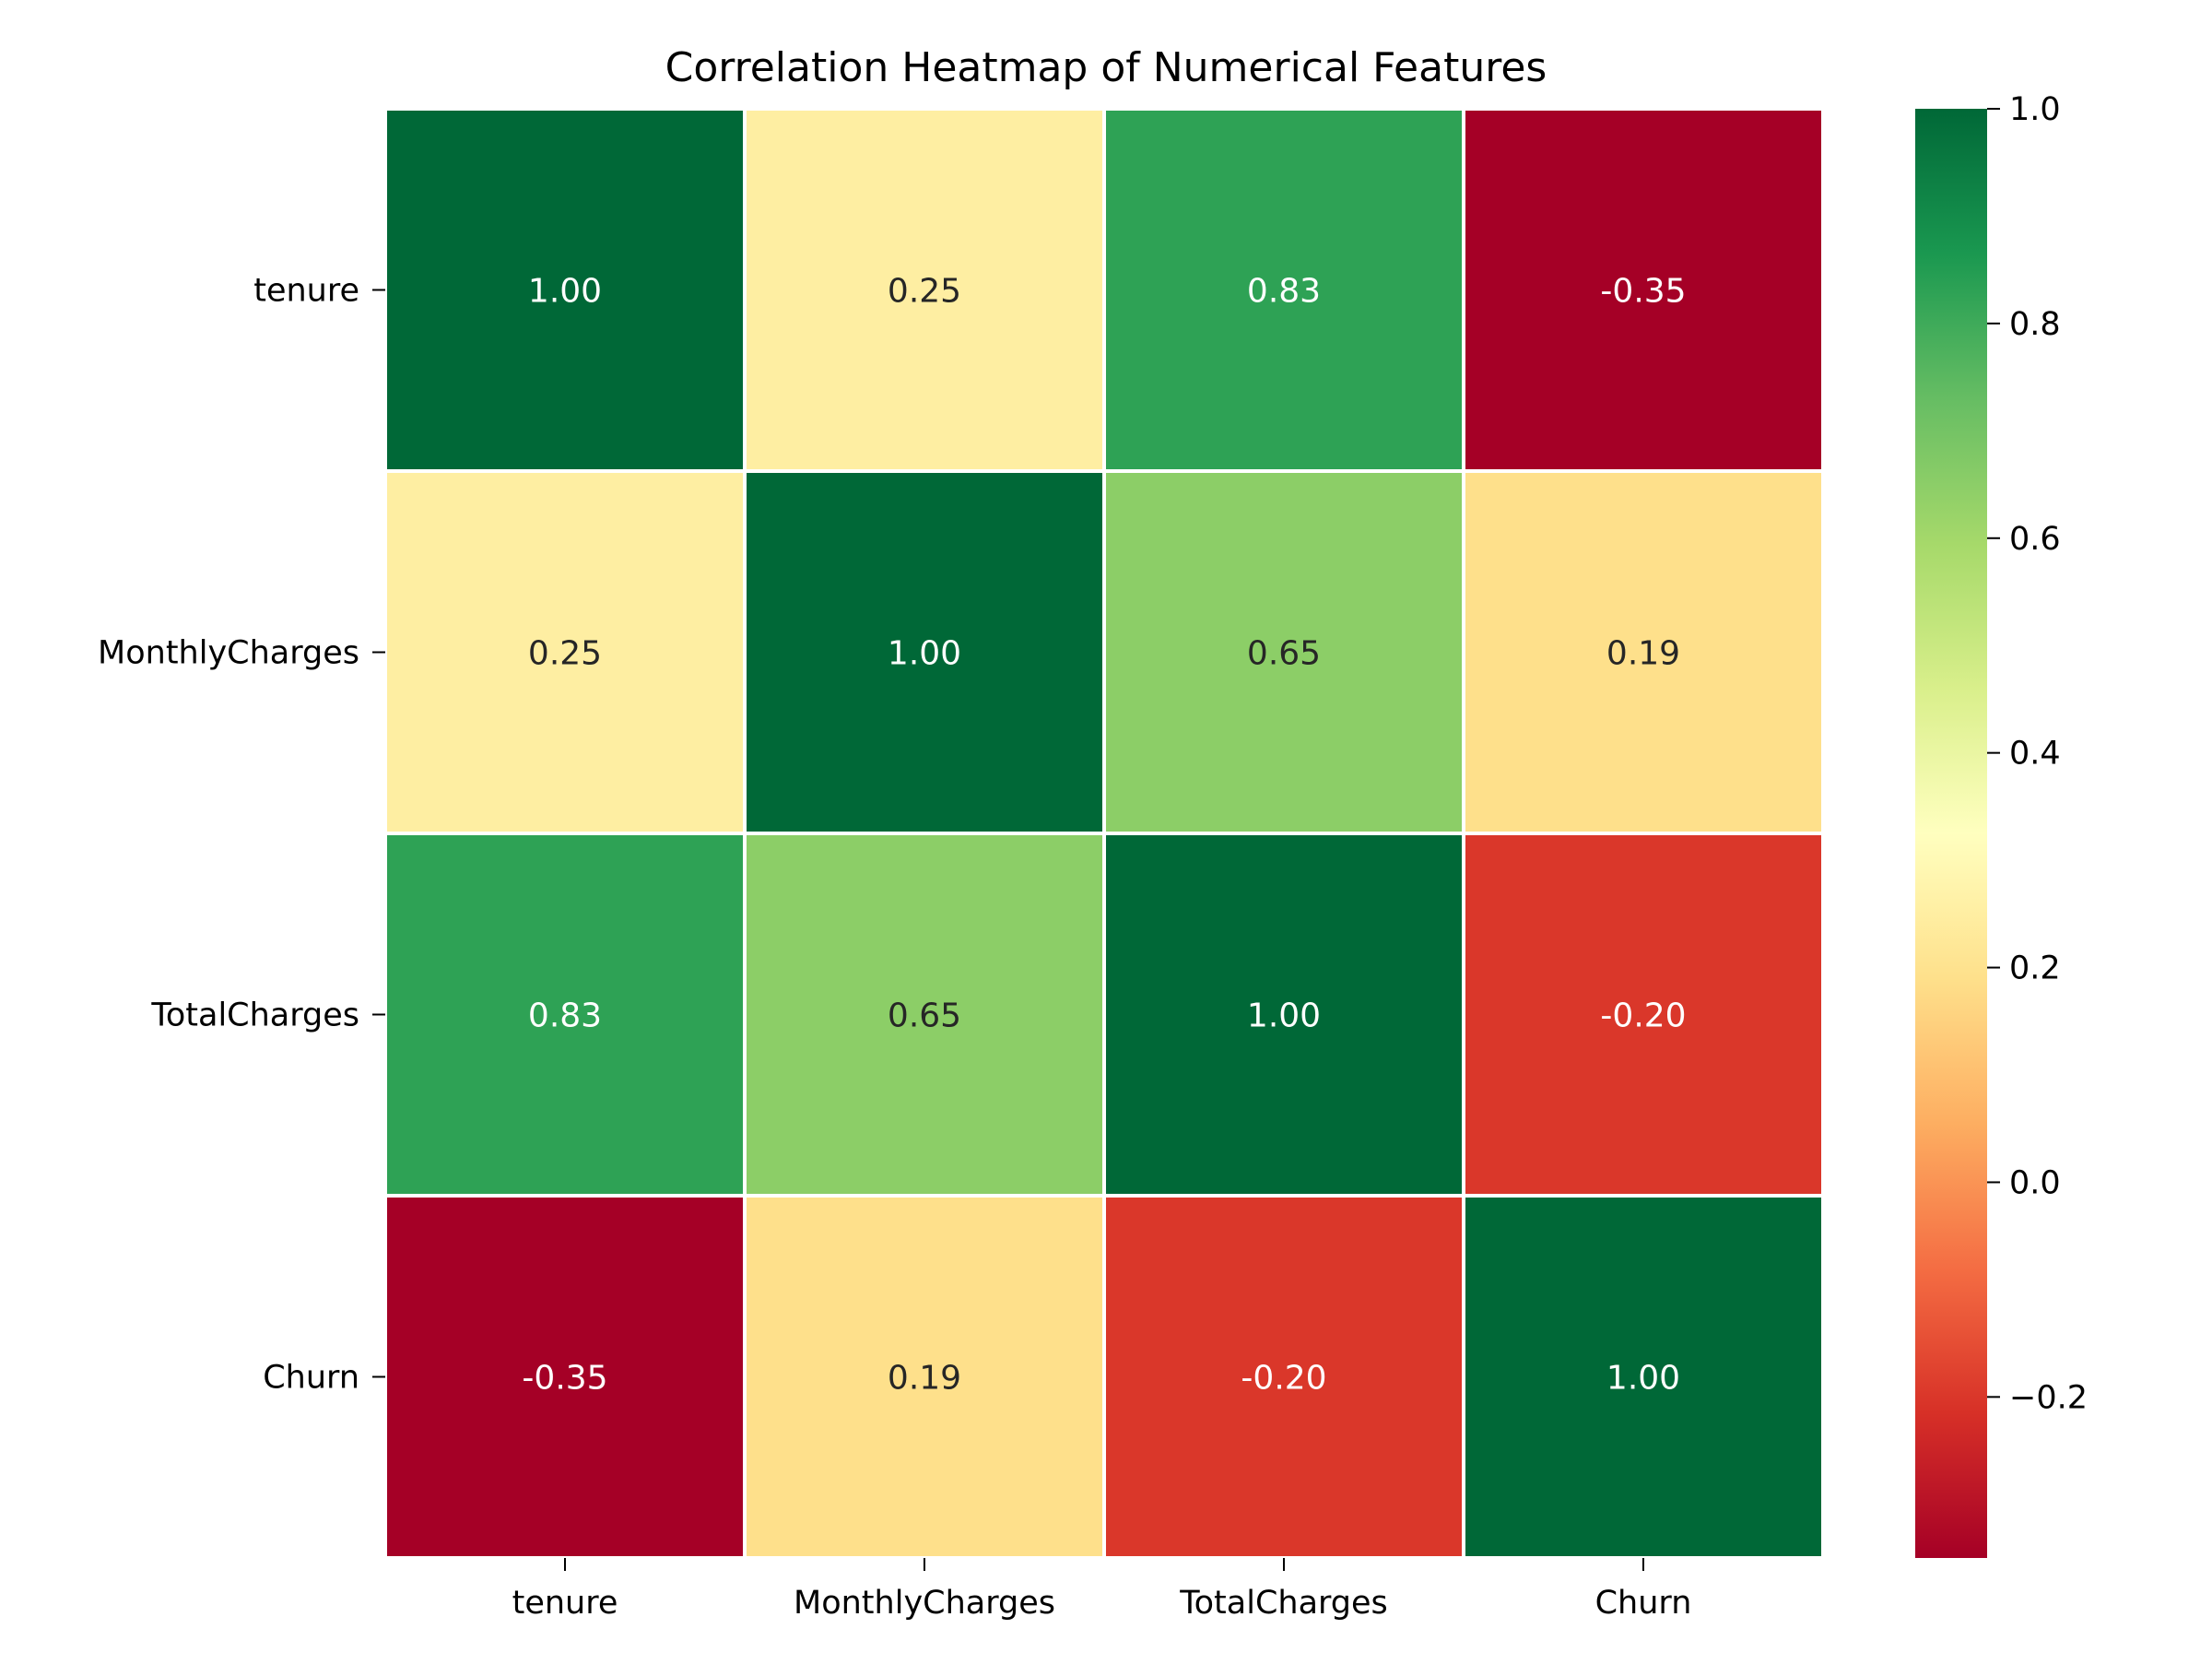  What do you see at coordinates (1951, 833) in the screenshot?
I see `colorbar-gradient` at bounding box center [1951, 833].